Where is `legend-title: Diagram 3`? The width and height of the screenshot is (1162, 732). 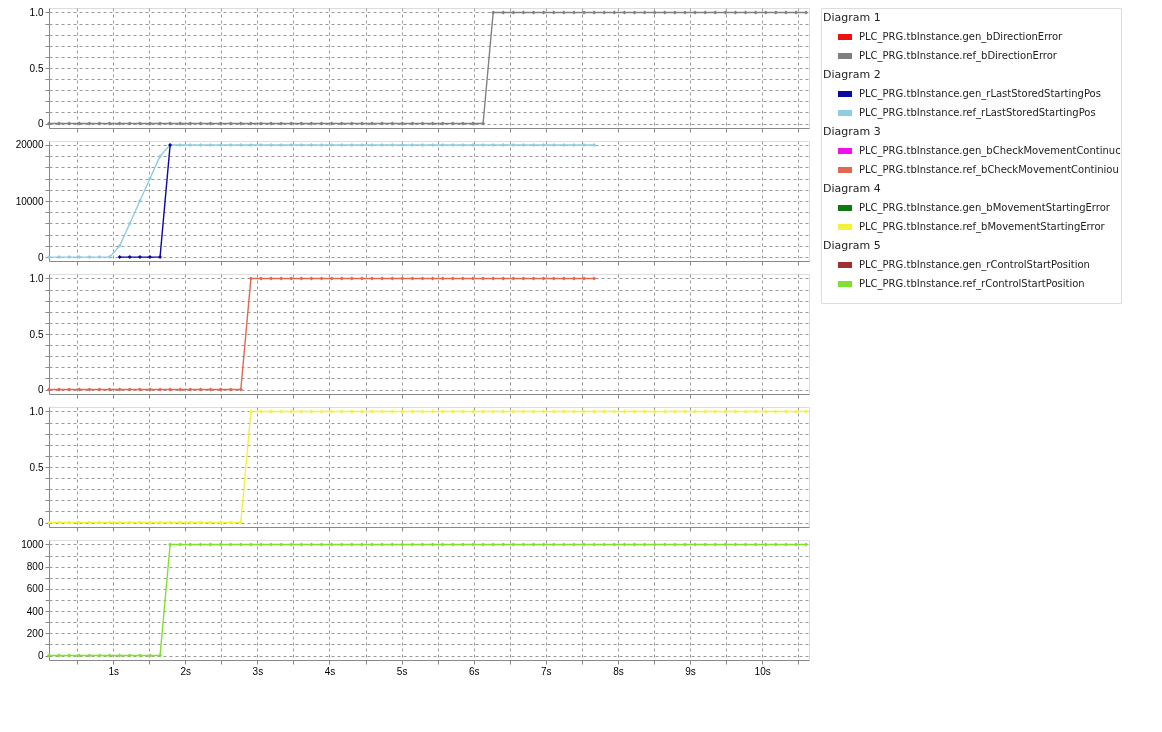
legend-title: Diagram 3 is located at coordinates (852, 131).